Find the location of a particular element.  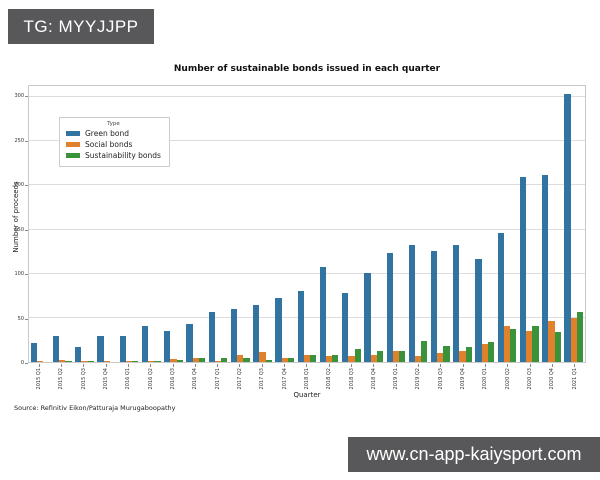

x-tick-2017 Q4: 2017 Q4 is located at coordinates (284, 379).